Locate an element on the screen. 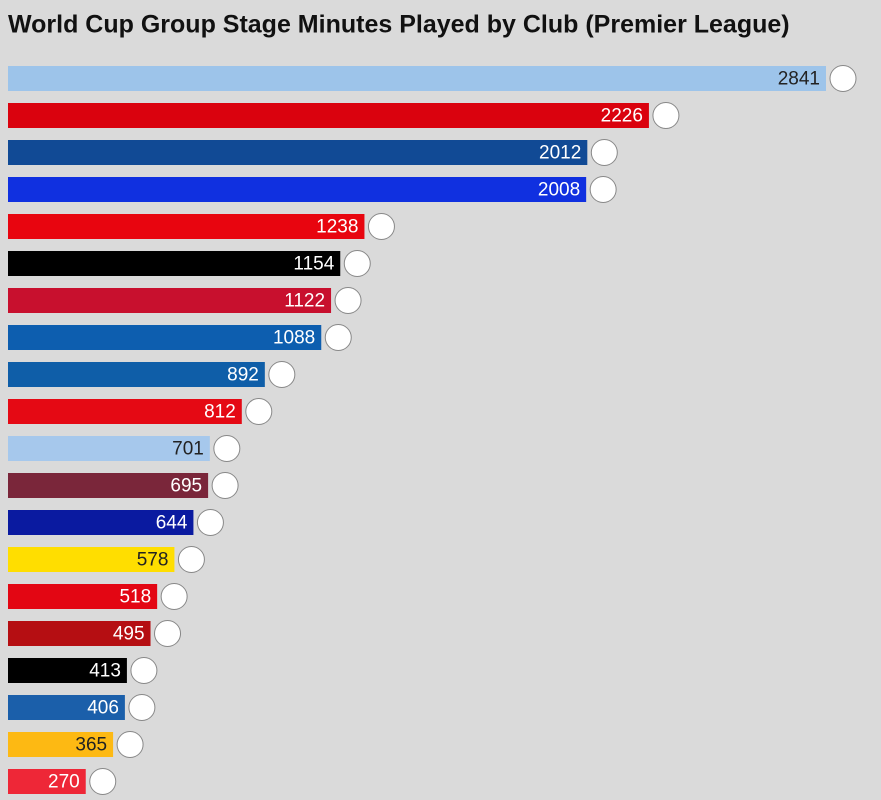 This screenshot has width=881, height=800. value-label: 406 is located at coordinates (103, 708).